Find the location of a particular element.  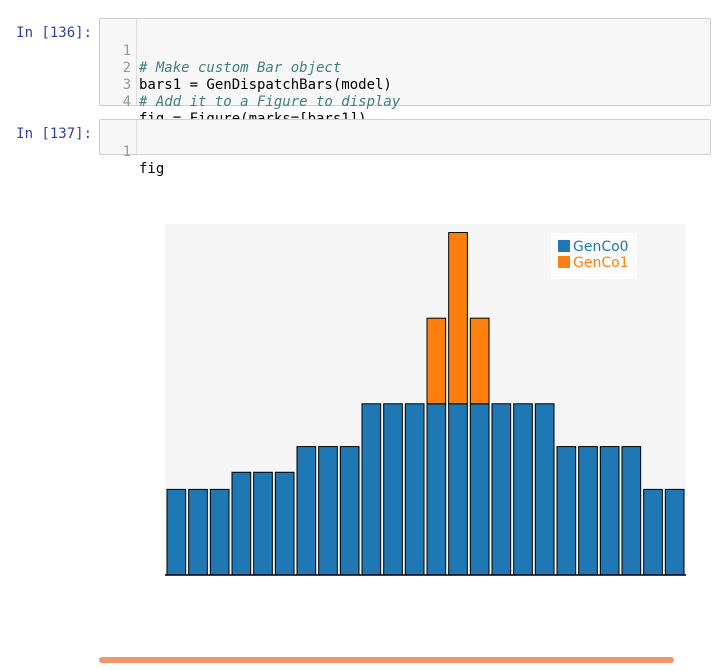

line-number: 2 is located at coordinates (126, 68).